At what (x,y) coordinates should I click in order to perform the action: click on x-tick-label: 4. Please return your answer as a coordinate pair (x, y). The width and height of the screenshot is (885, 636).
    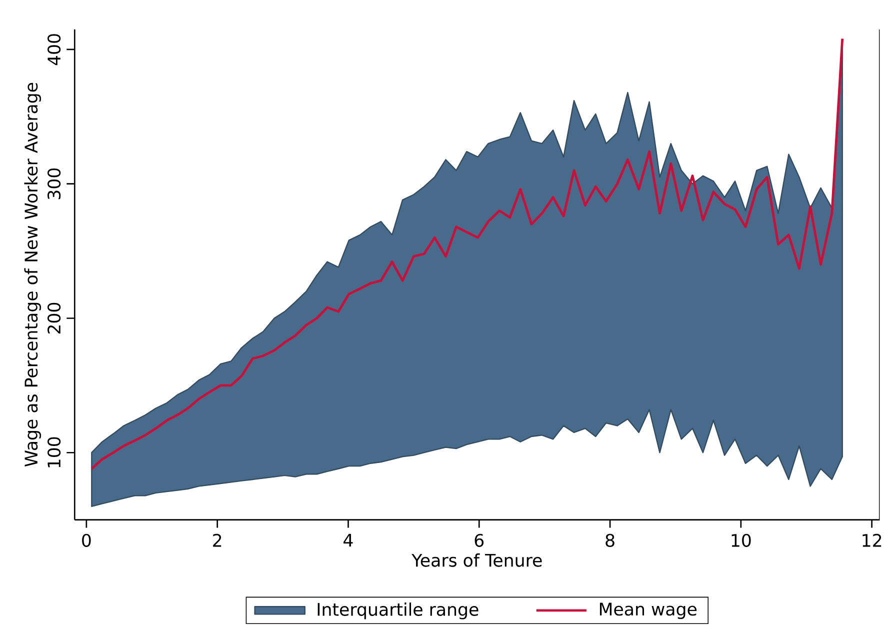
    Looking at the image, I should click on (348, 540).